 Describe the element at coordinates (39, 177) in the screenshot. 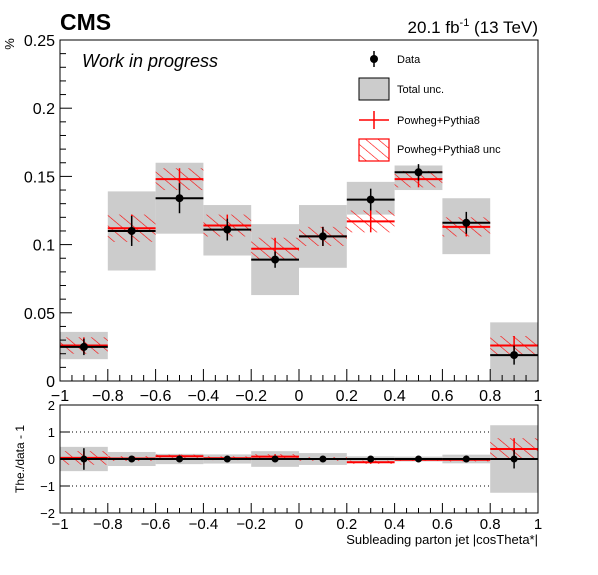

I see `y-tick-label: 0.15` at that location.